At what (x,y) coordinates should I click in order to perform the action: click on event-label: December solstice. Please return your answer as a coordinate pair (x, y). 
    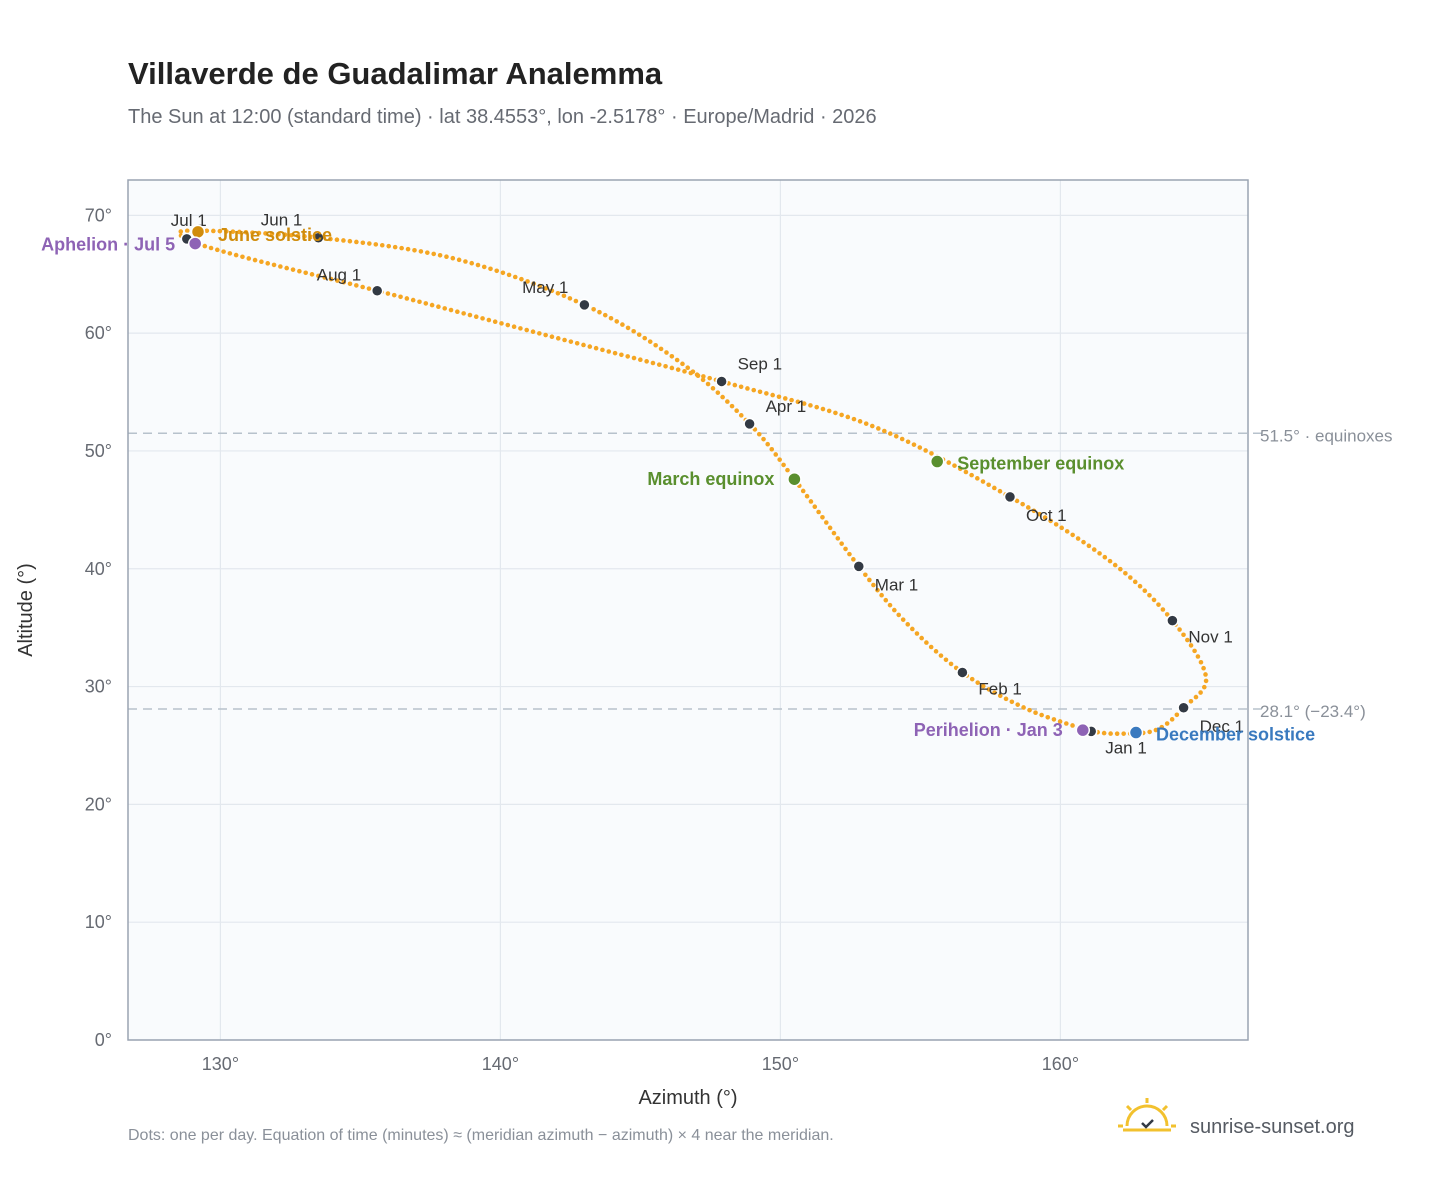
    Looking at the image, I should click on (1235, 735).